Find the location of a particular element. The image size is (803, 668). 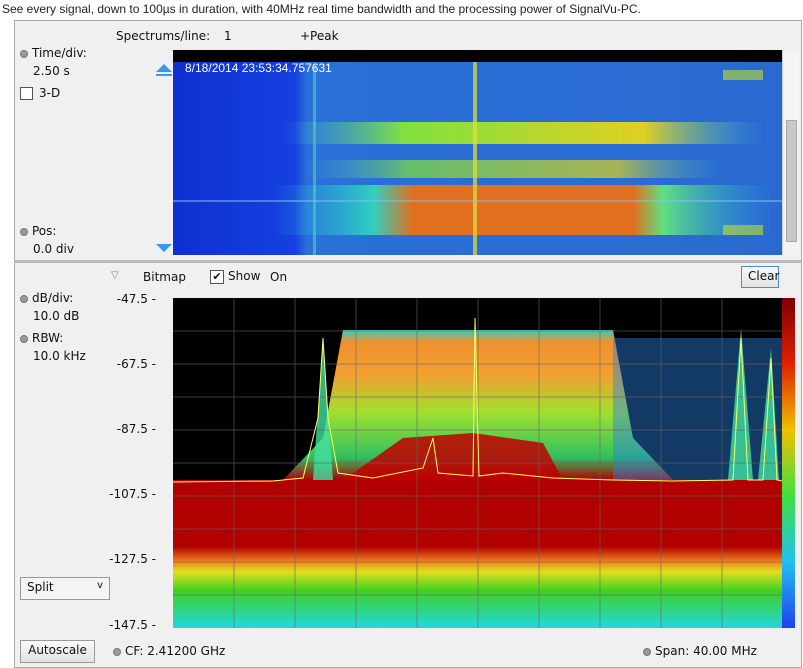

view-select: Split v is located at coordinates (65, 588).